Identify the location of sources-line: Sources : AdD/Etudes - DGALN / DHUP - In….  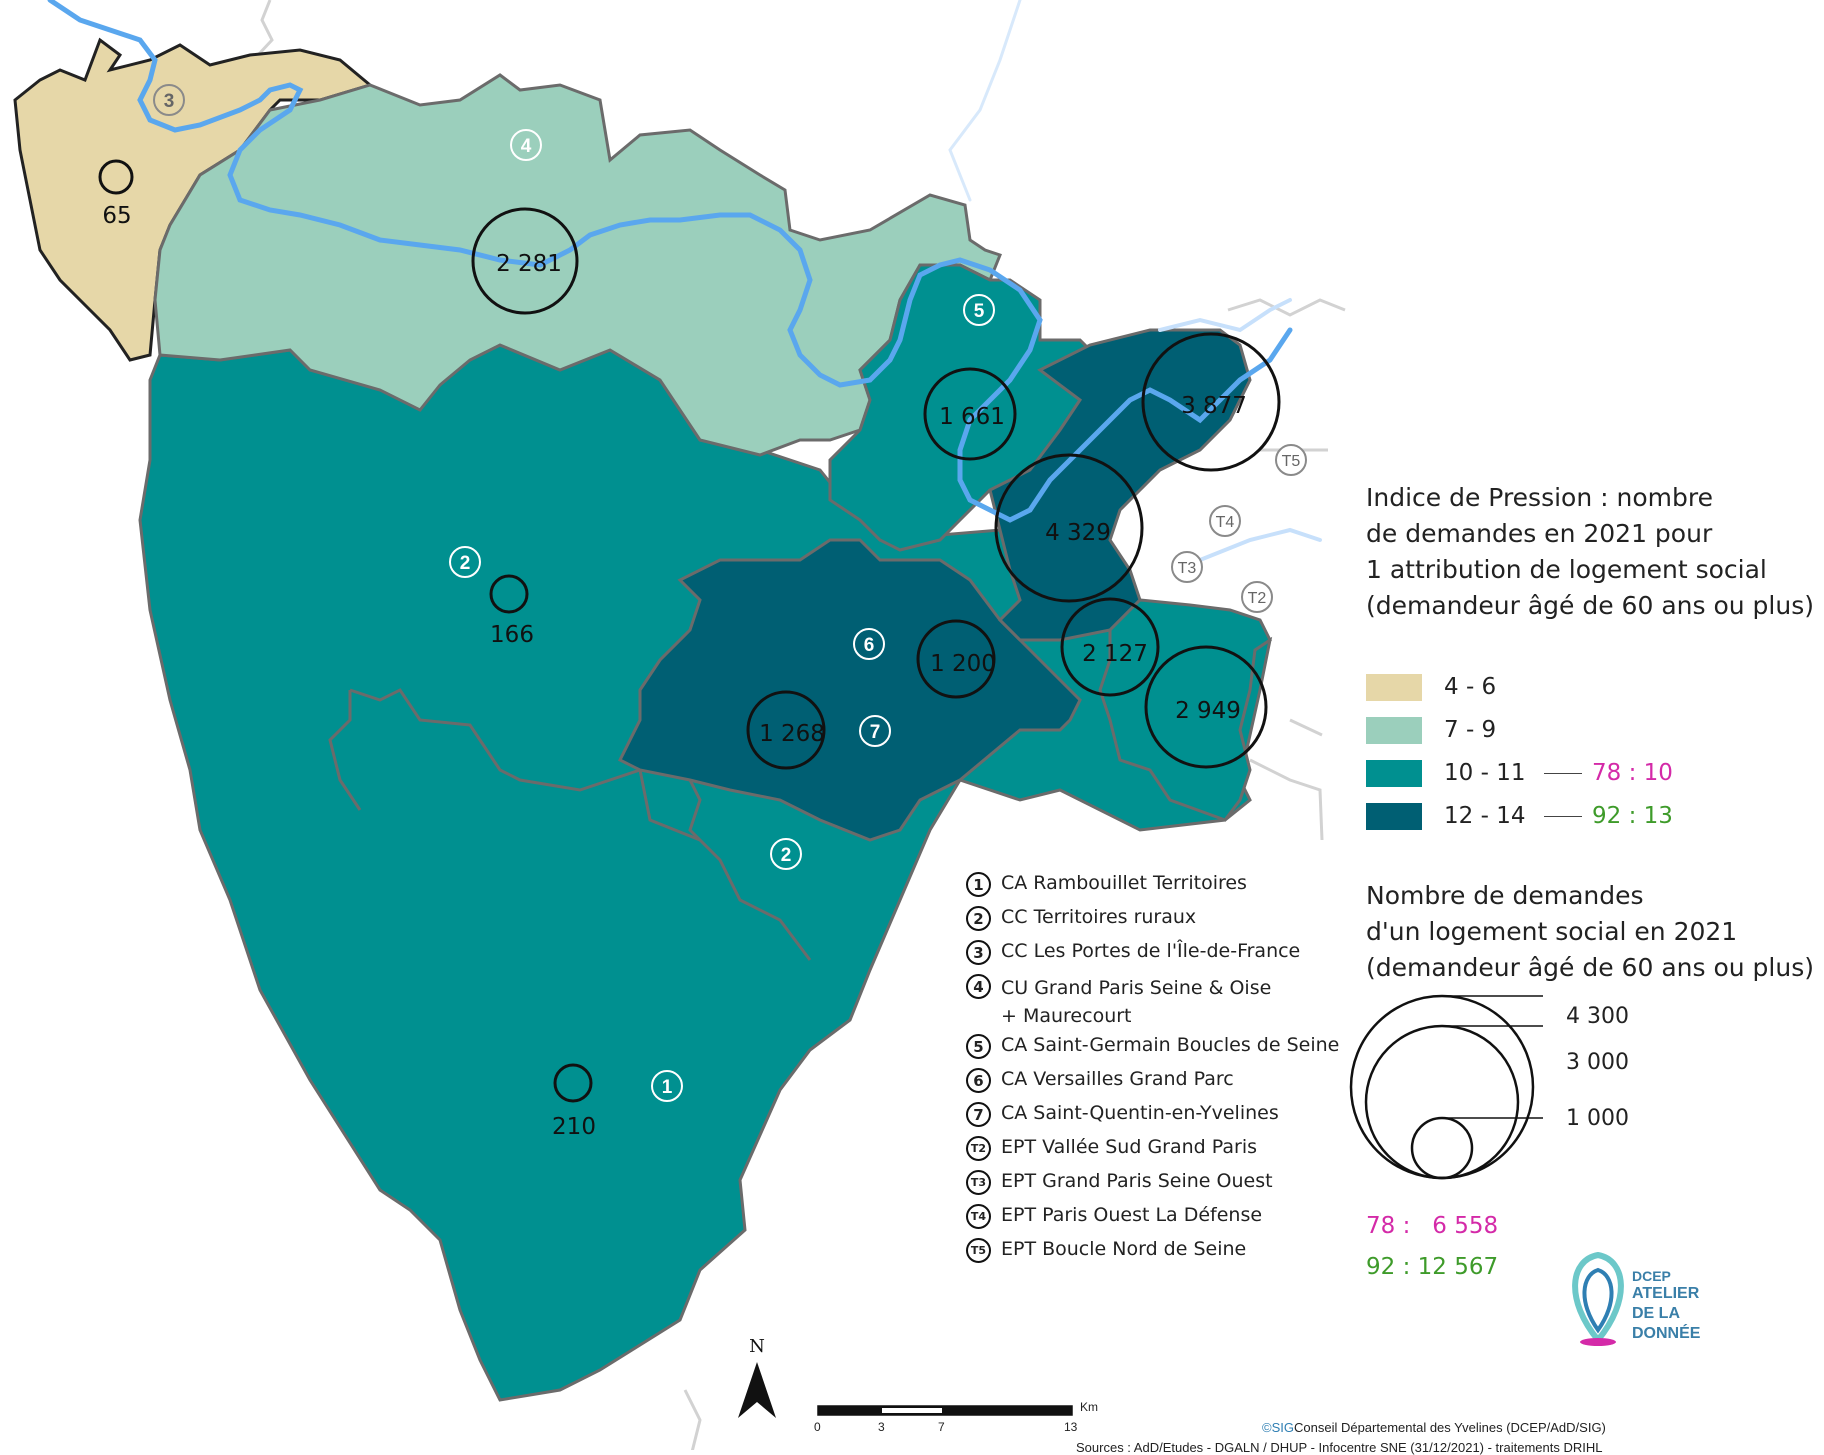
(1339, 1447).